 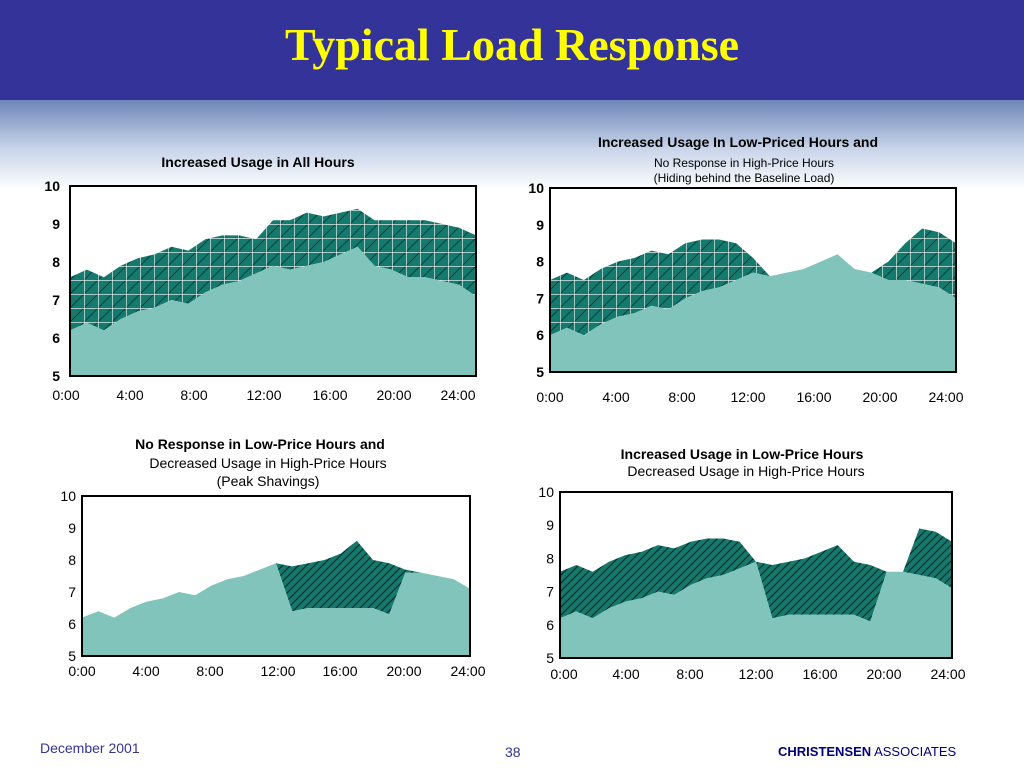 I want to click on chart-2-frame, so click(x=753, y=280).